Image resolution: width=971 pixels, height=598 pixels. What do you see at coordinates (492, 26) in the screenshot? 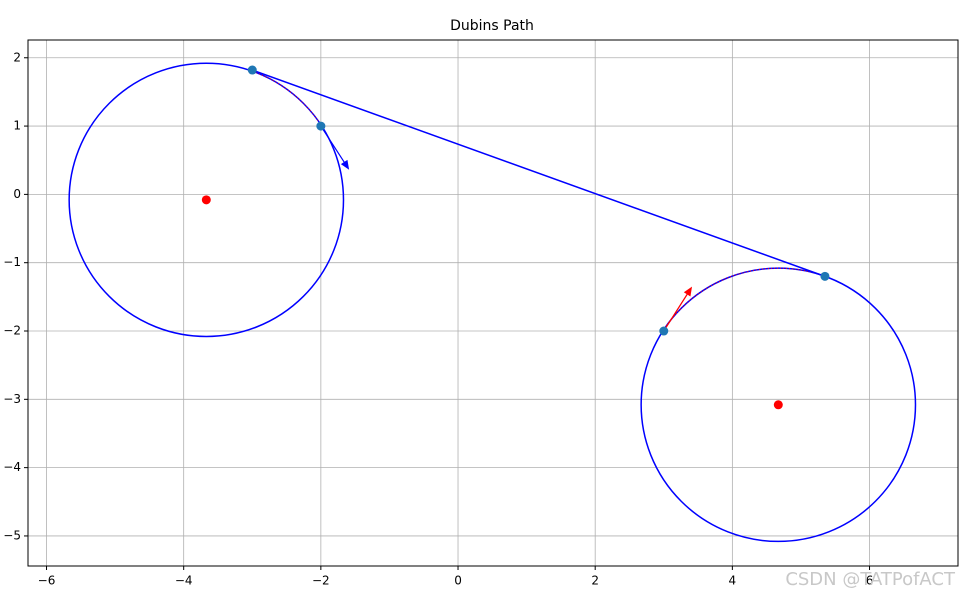
I see `chart-title: Dubins Path` at bounding box center [492, 26].